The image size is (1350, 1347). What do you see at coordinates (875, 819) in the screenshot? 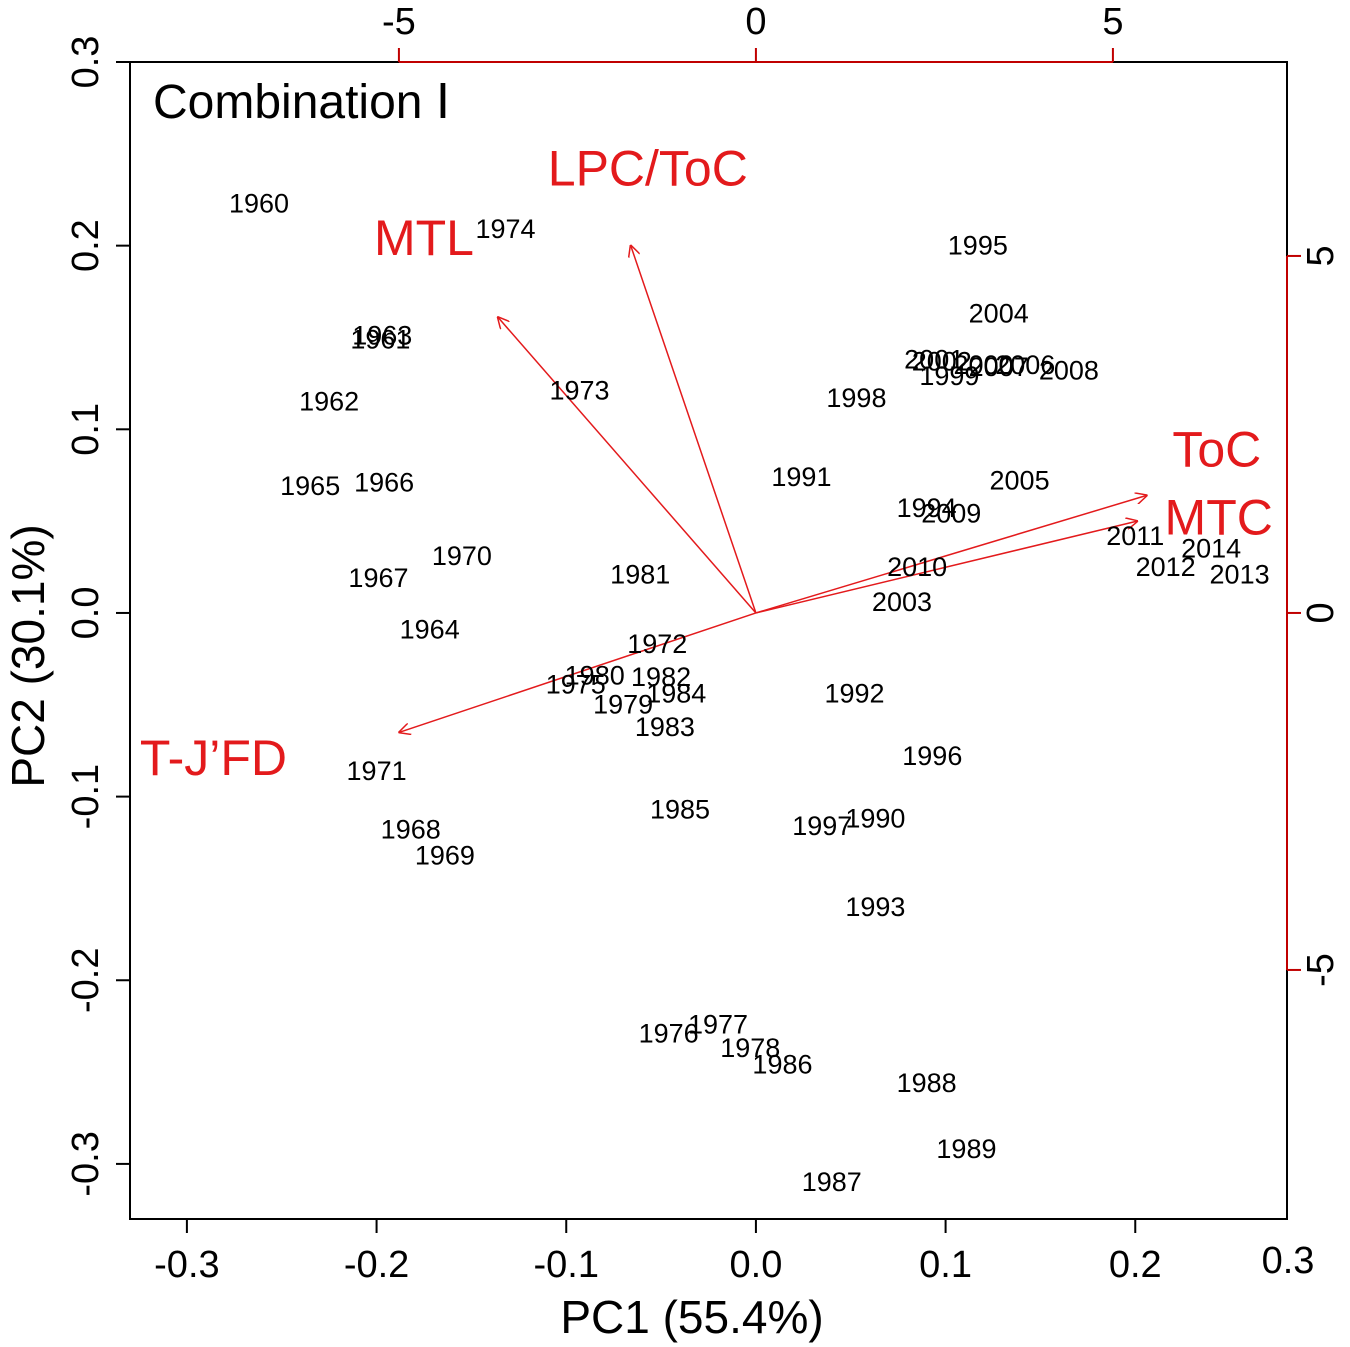
I see `score-point: 1990` at bounding box center [875, 819].